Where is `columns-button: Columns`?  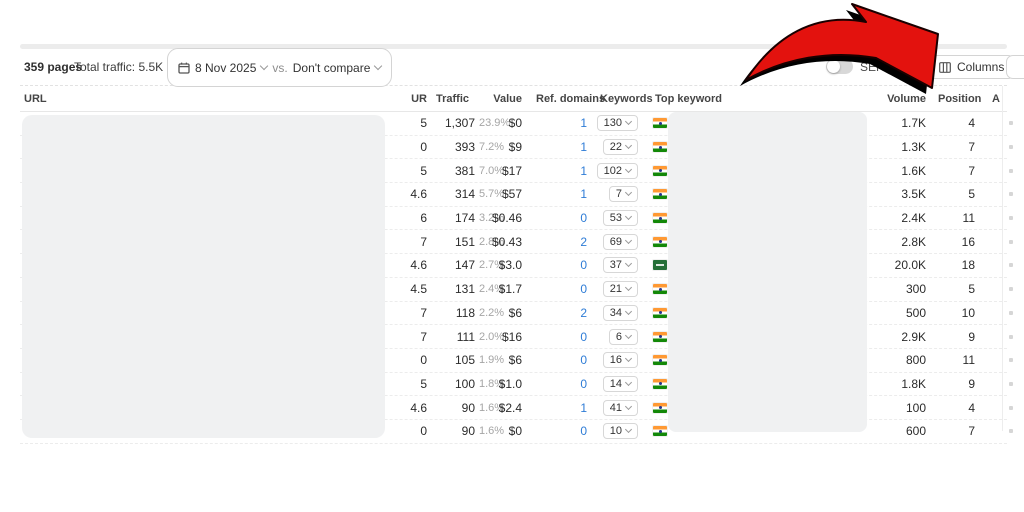
columns-button: Columns is located at coordinates (972, 67).